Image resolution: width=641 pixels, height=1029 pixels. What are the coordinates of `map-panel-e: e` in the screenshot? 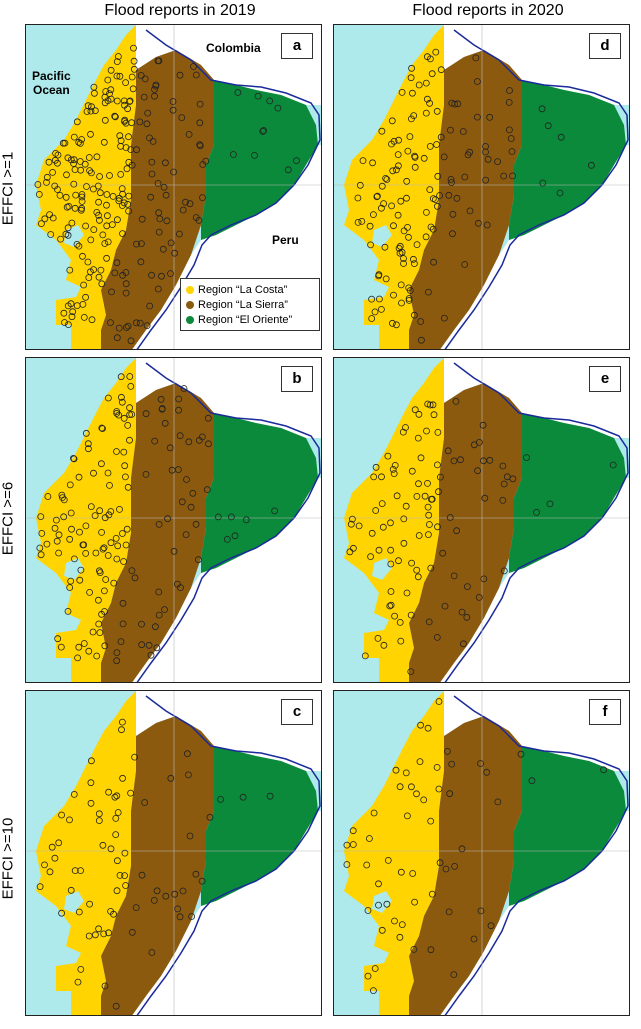 It's located at (481, 520).